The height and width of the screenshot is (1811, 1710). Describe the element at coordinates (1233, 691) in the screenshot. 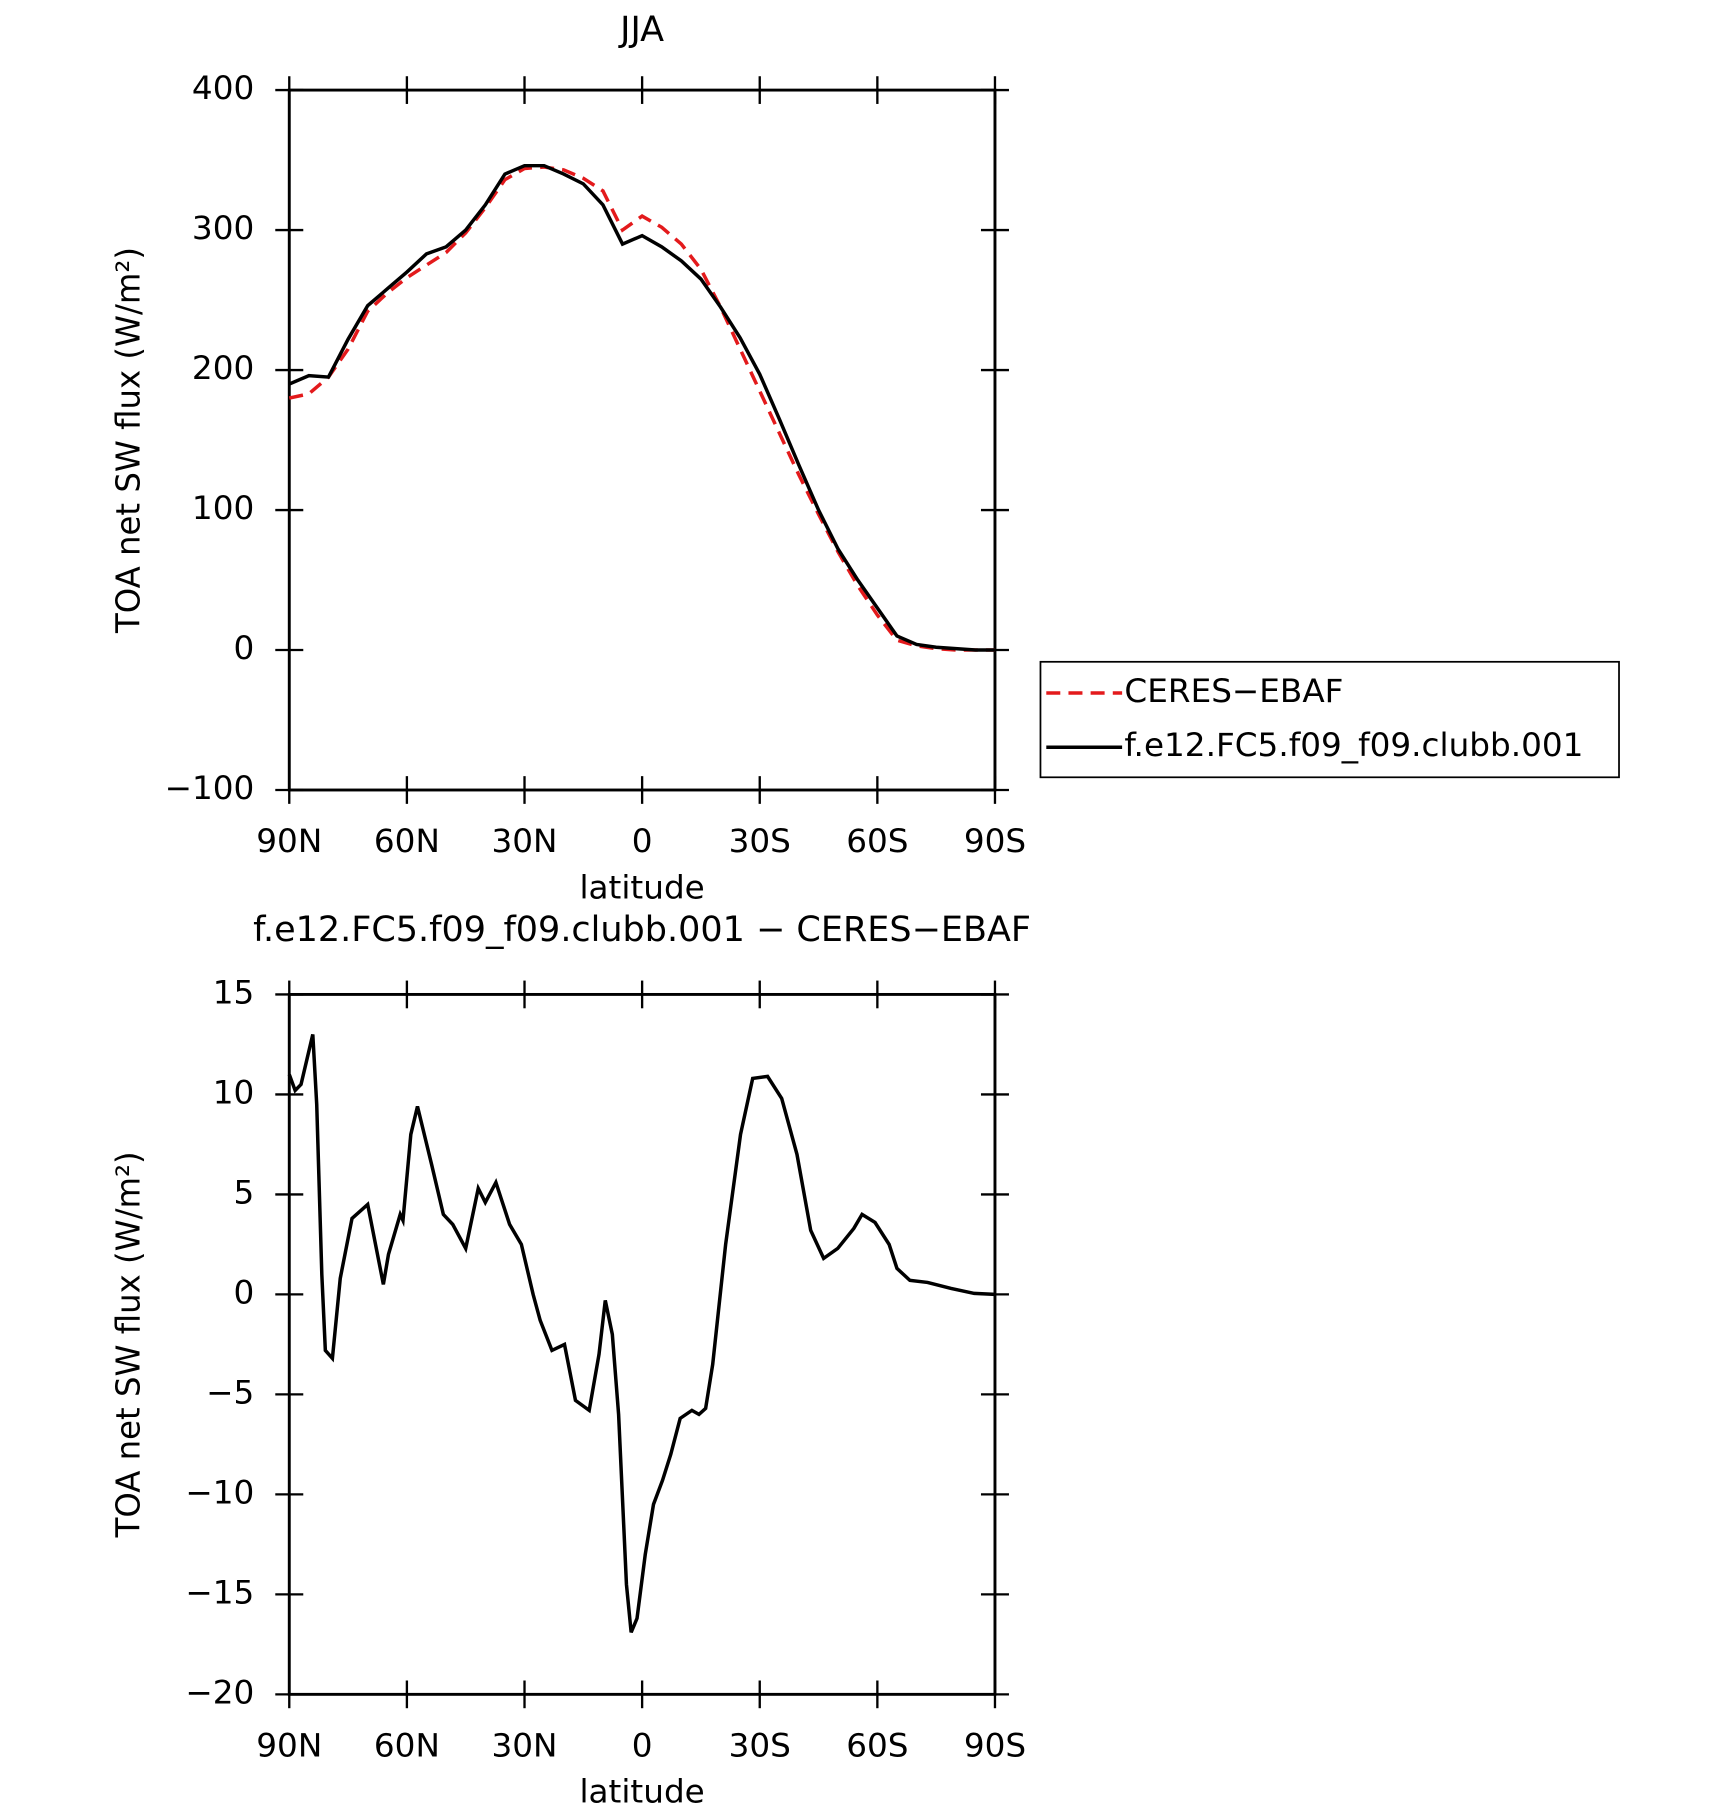

I see `legend-label: CERES−EBAF` at that location.